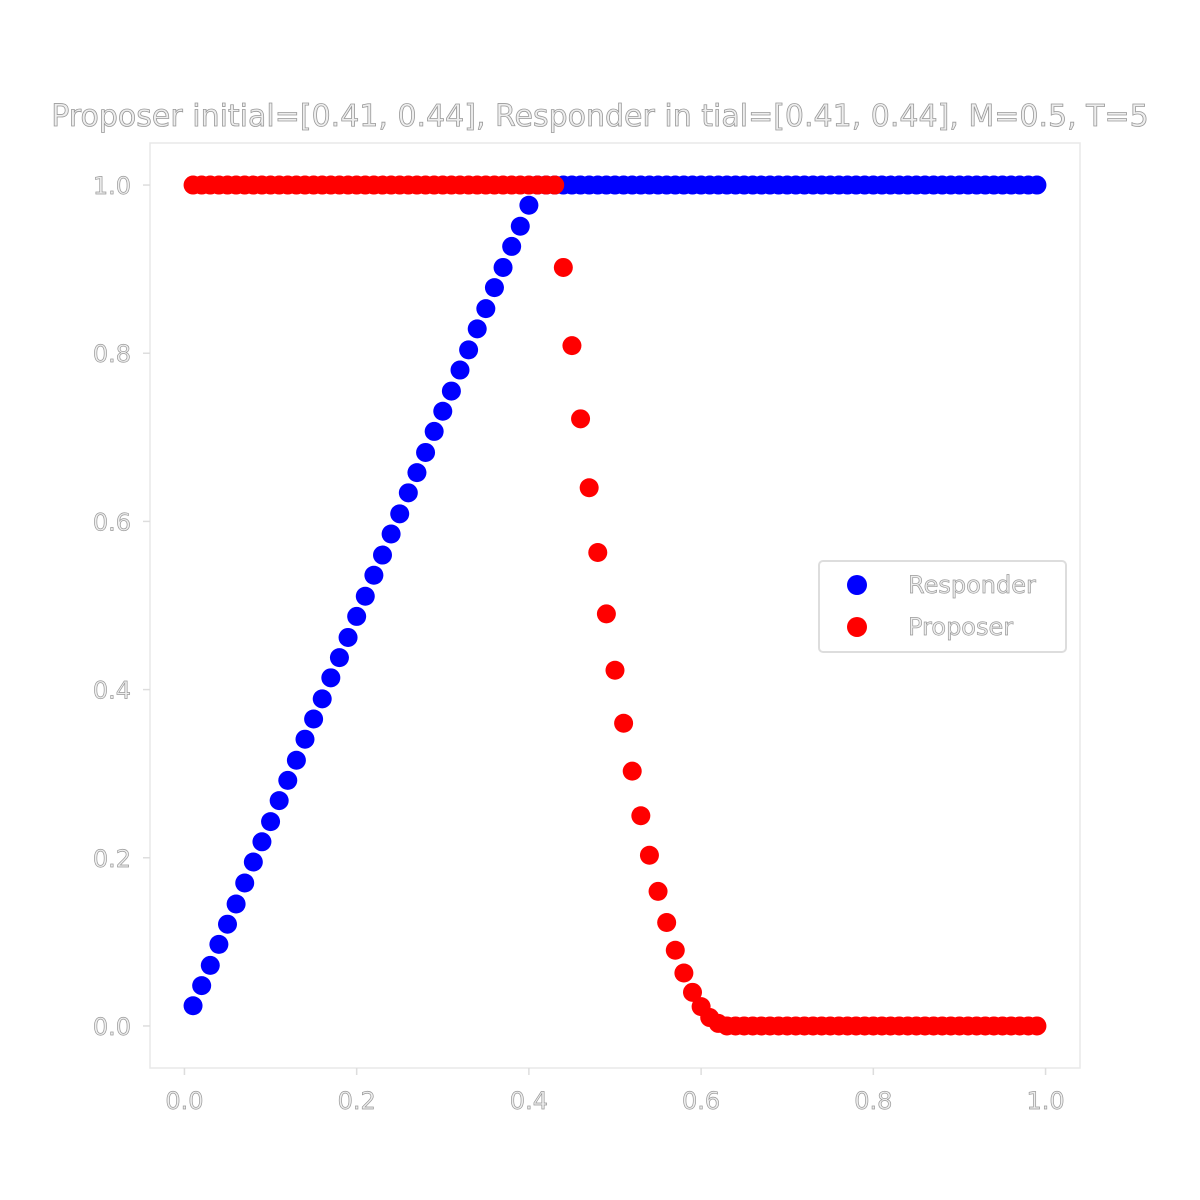 The height and width of the screenshot is (1200, 1200). Describe the element at coordinates (112, 691) in the screenshot. I see `y-tick-label: 0.4` at that location.